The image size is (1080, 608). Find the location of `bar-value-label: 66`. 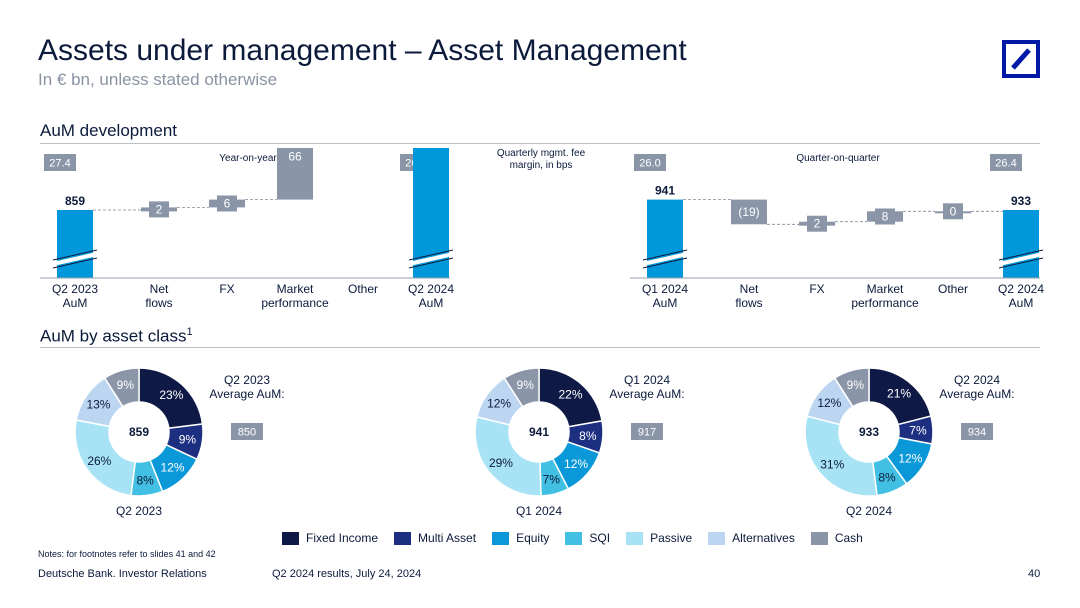

bar-value-label: 66 is located at coordinates (295, 157).